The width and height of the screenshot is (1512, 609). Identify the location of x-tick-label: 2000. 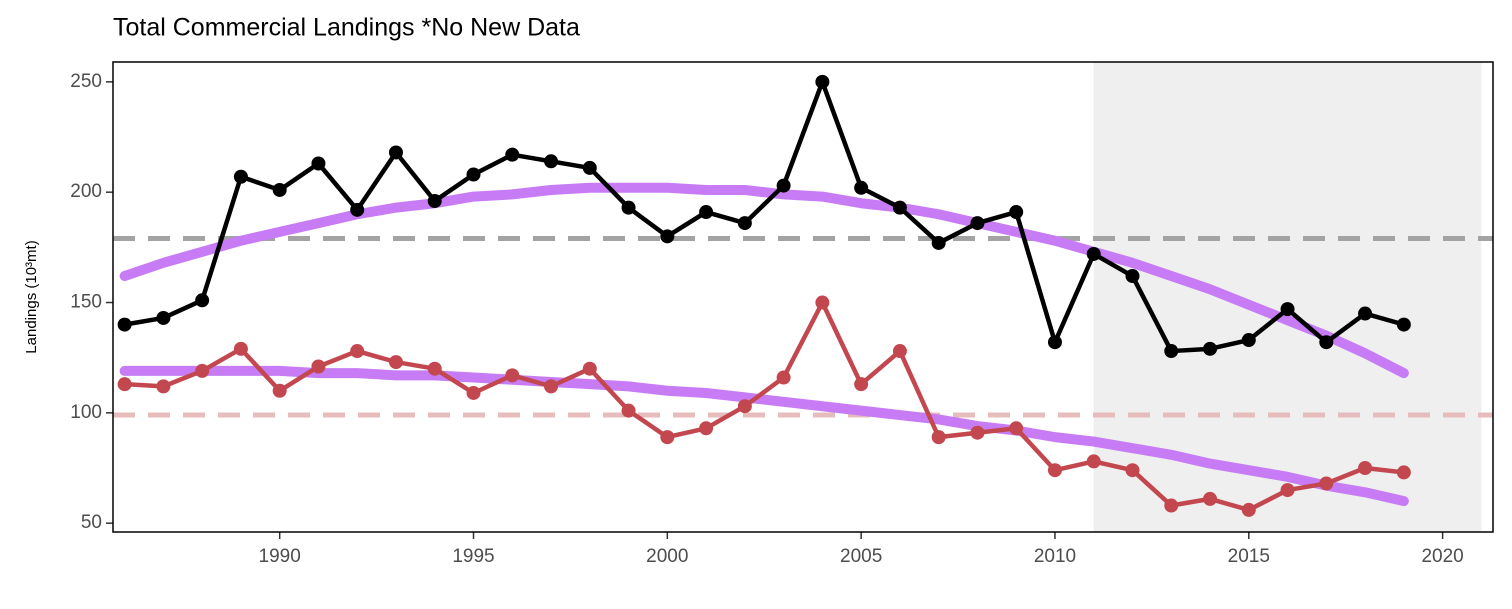
(667, 556).